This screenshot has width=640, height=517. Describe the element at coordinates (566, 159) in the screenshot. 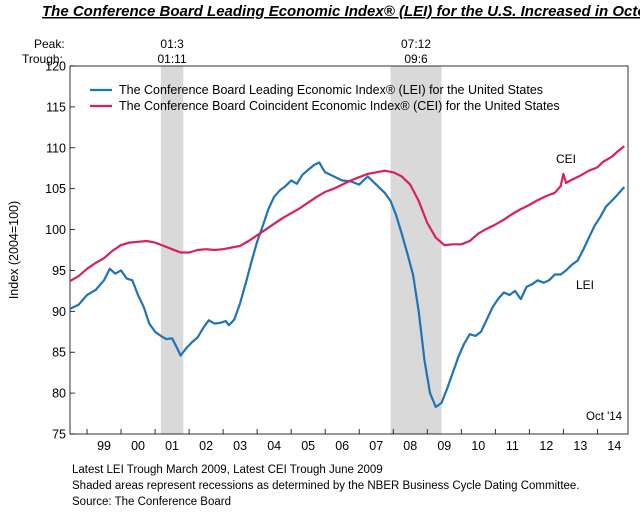

I see `series-label-cei: CEI` at that location.